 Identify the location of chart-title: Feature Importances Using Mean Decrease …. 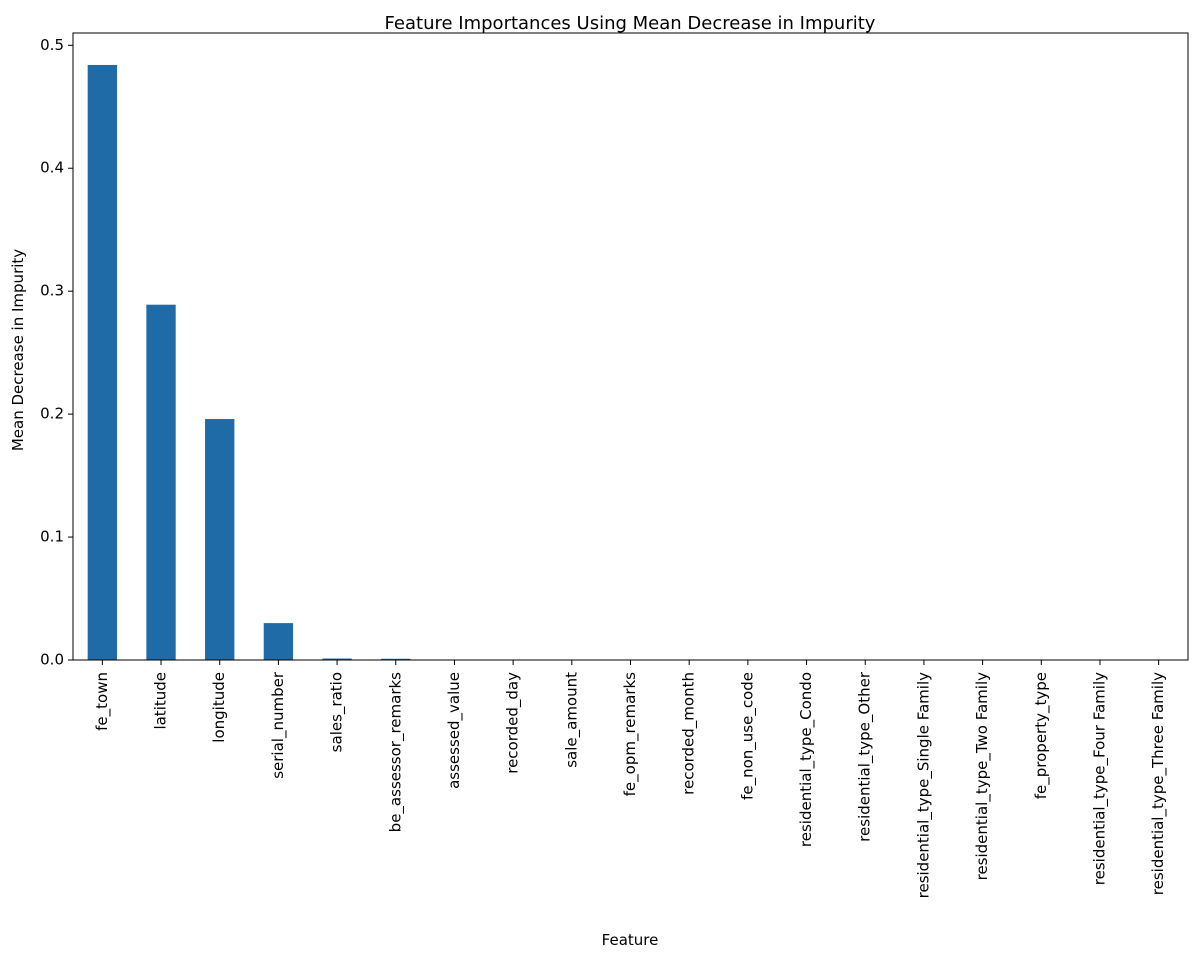
(630, 23).